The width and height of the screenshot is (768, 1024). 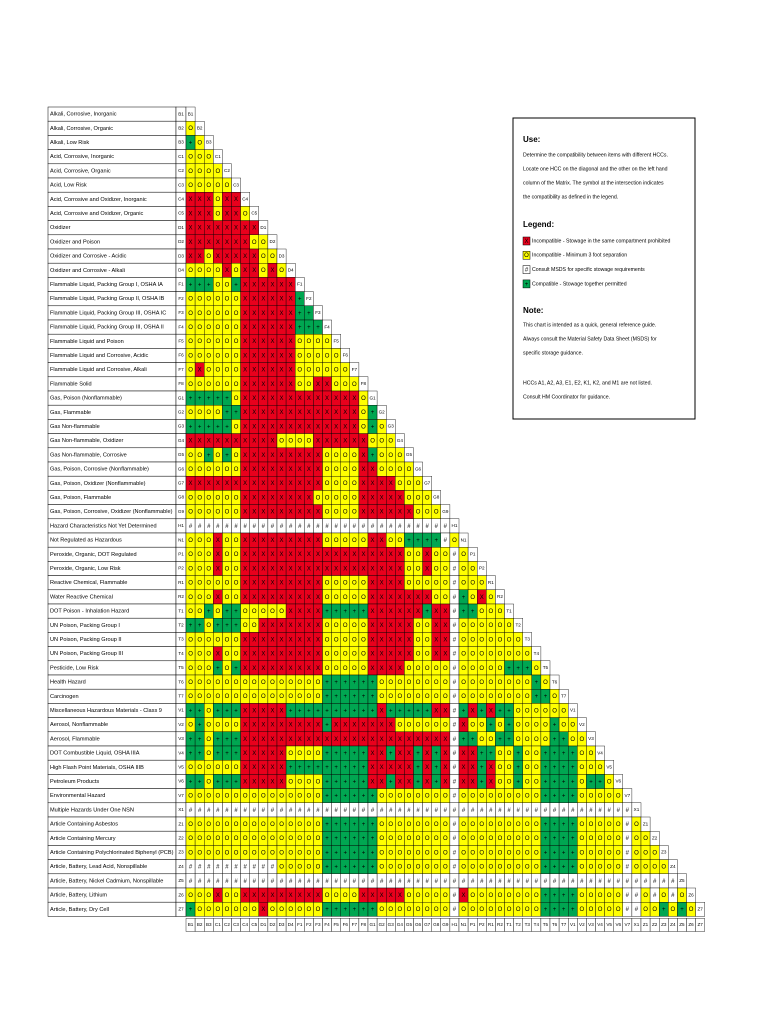 I want to click on row-label: Alkali, Corrosive, Organic, so click(x=81, y=129).